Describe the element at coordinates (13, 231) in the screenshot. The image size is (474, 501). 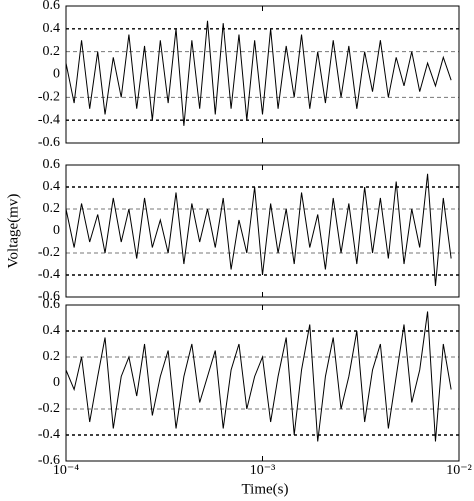
I see `y-axis-label: Voltage(mv)` at that location.